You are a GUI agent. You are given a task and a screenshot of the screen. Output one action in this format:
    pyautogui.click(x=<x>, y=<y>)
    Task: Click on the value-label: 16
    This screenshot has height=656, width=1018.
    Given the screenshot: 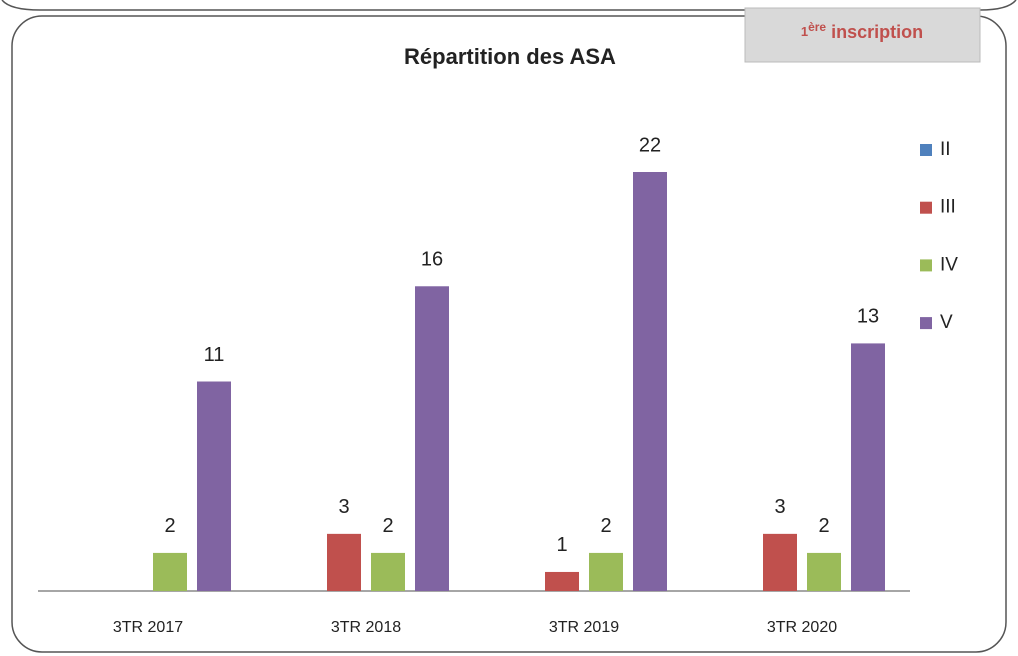 What is the action you would take?
    pyautogui.click(x=432, y=260)
    